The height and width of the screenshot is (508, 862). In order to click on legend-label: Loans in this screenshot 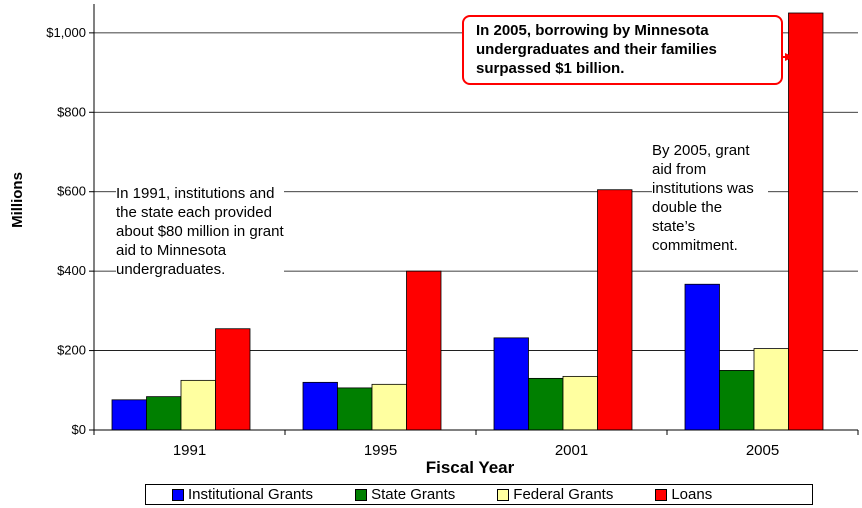, I will do `click(692, 494)`.